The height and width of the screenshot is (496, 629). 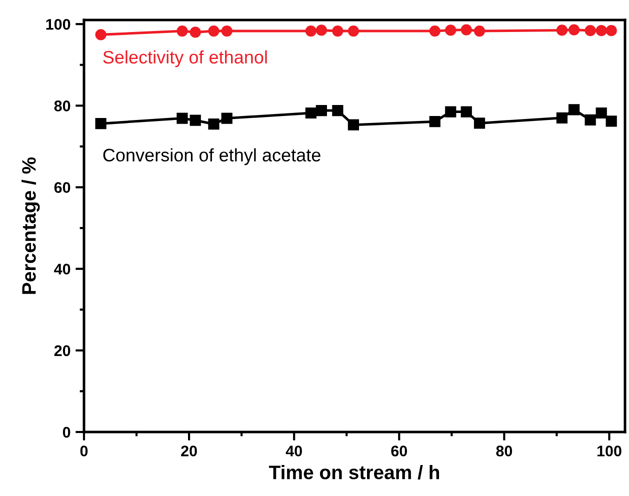 I want to click on x-tick-label: 40, so click(x=294, y=451).